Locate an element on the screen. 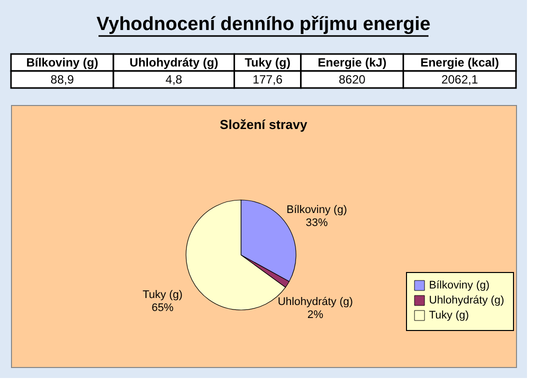  slice-label: Uhlohydráty (g) is located at coordinates (315, 302).